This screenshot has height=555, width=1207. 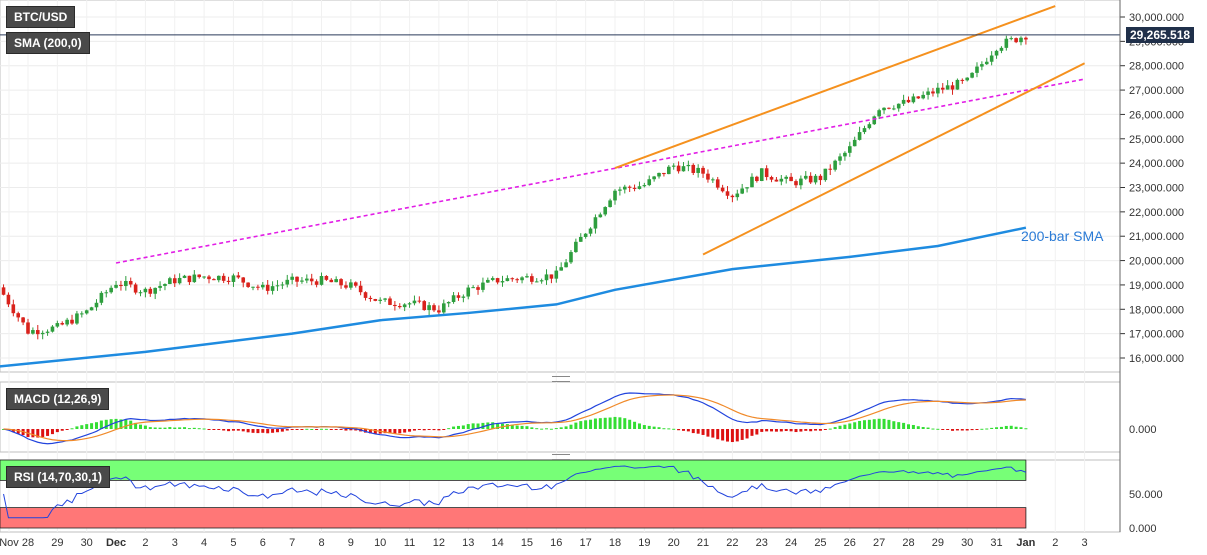 I want to click on rsi-panel, so click(x=513, y=494).